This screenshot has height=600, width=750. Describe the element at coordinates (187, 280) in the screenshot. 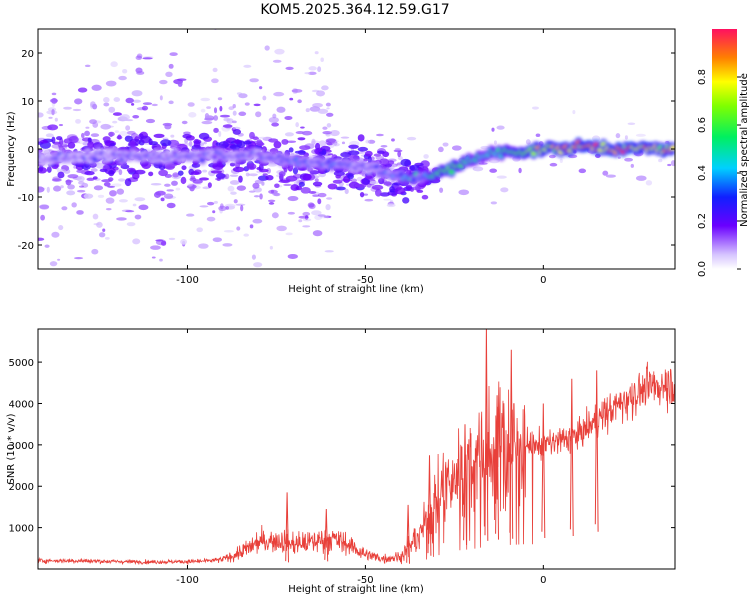

I see `x-tick-label: -100` at that location.